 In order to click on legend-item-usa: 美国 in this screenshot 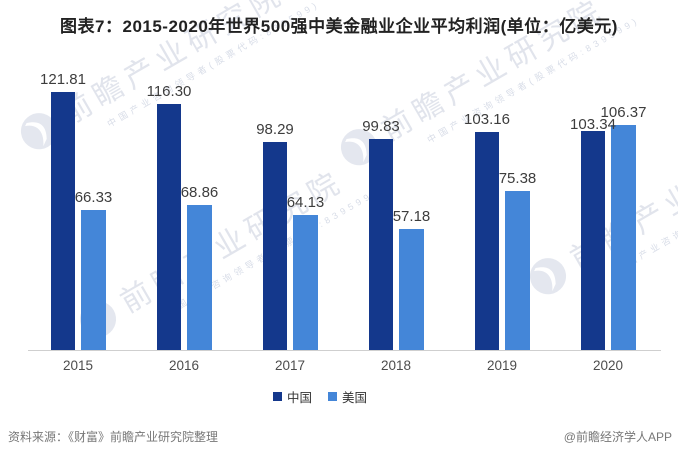, I will do `click(347, 396)`.